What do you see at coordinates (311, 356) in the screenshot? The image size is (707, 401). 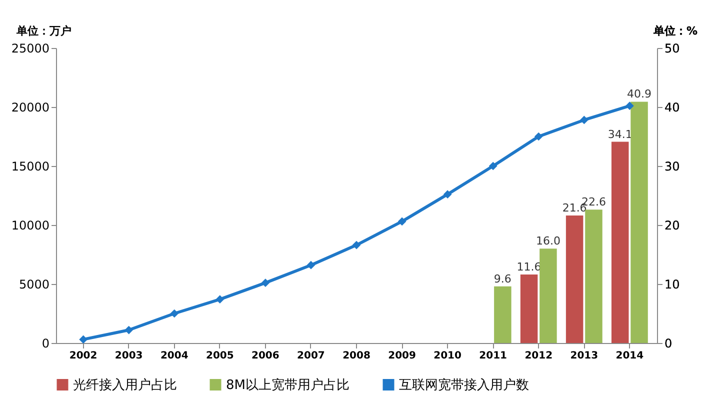 I see `x-tick-label: 2007` at bounding box center [311, 356].